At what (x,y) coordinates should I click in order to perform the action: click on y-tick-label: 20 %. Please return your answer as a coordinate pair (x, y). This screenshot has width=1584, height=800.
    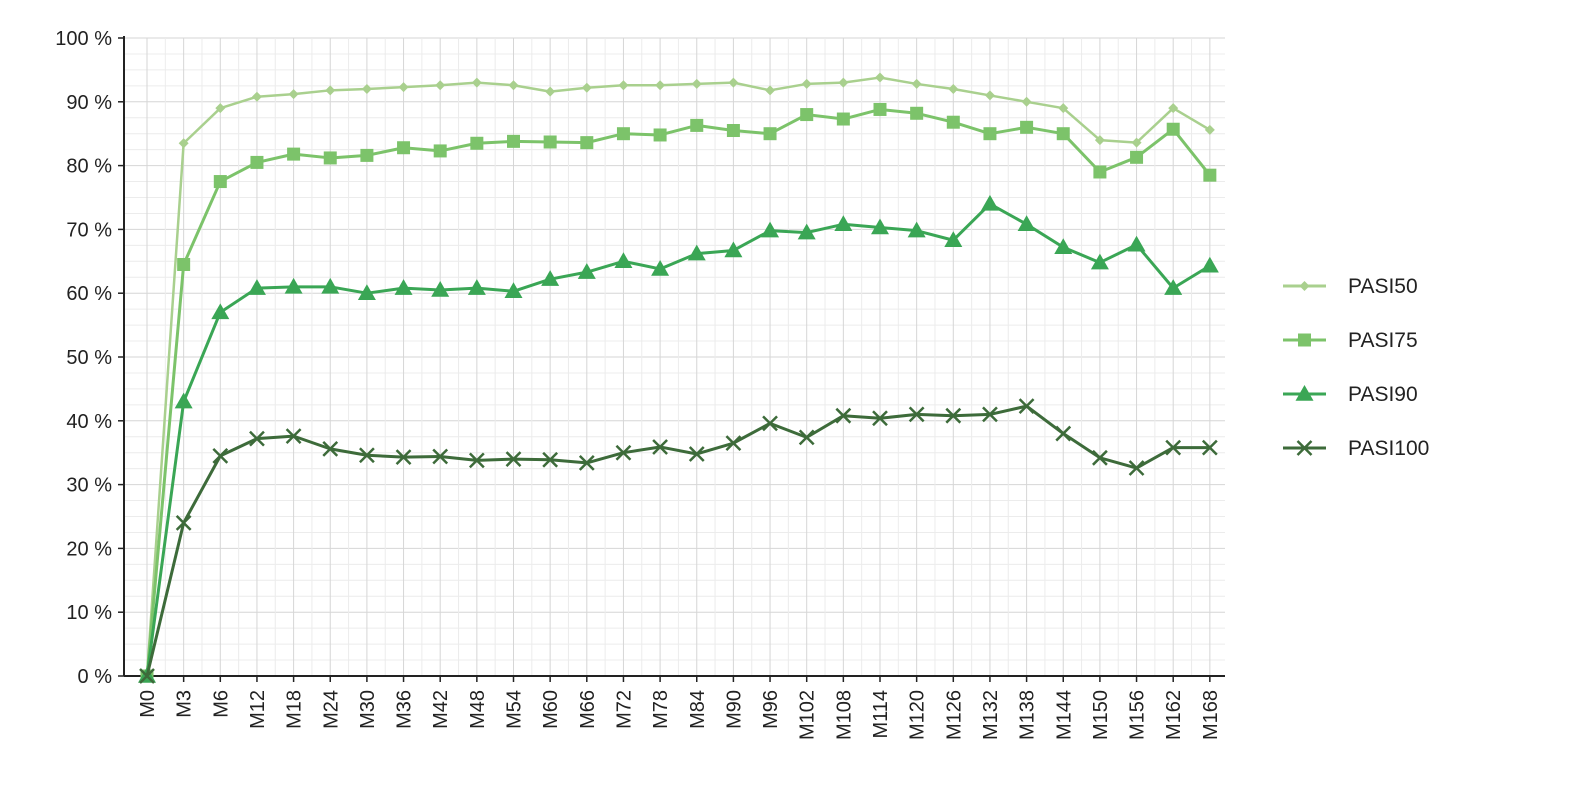
    Looking at the image, I should click on (89, 549).